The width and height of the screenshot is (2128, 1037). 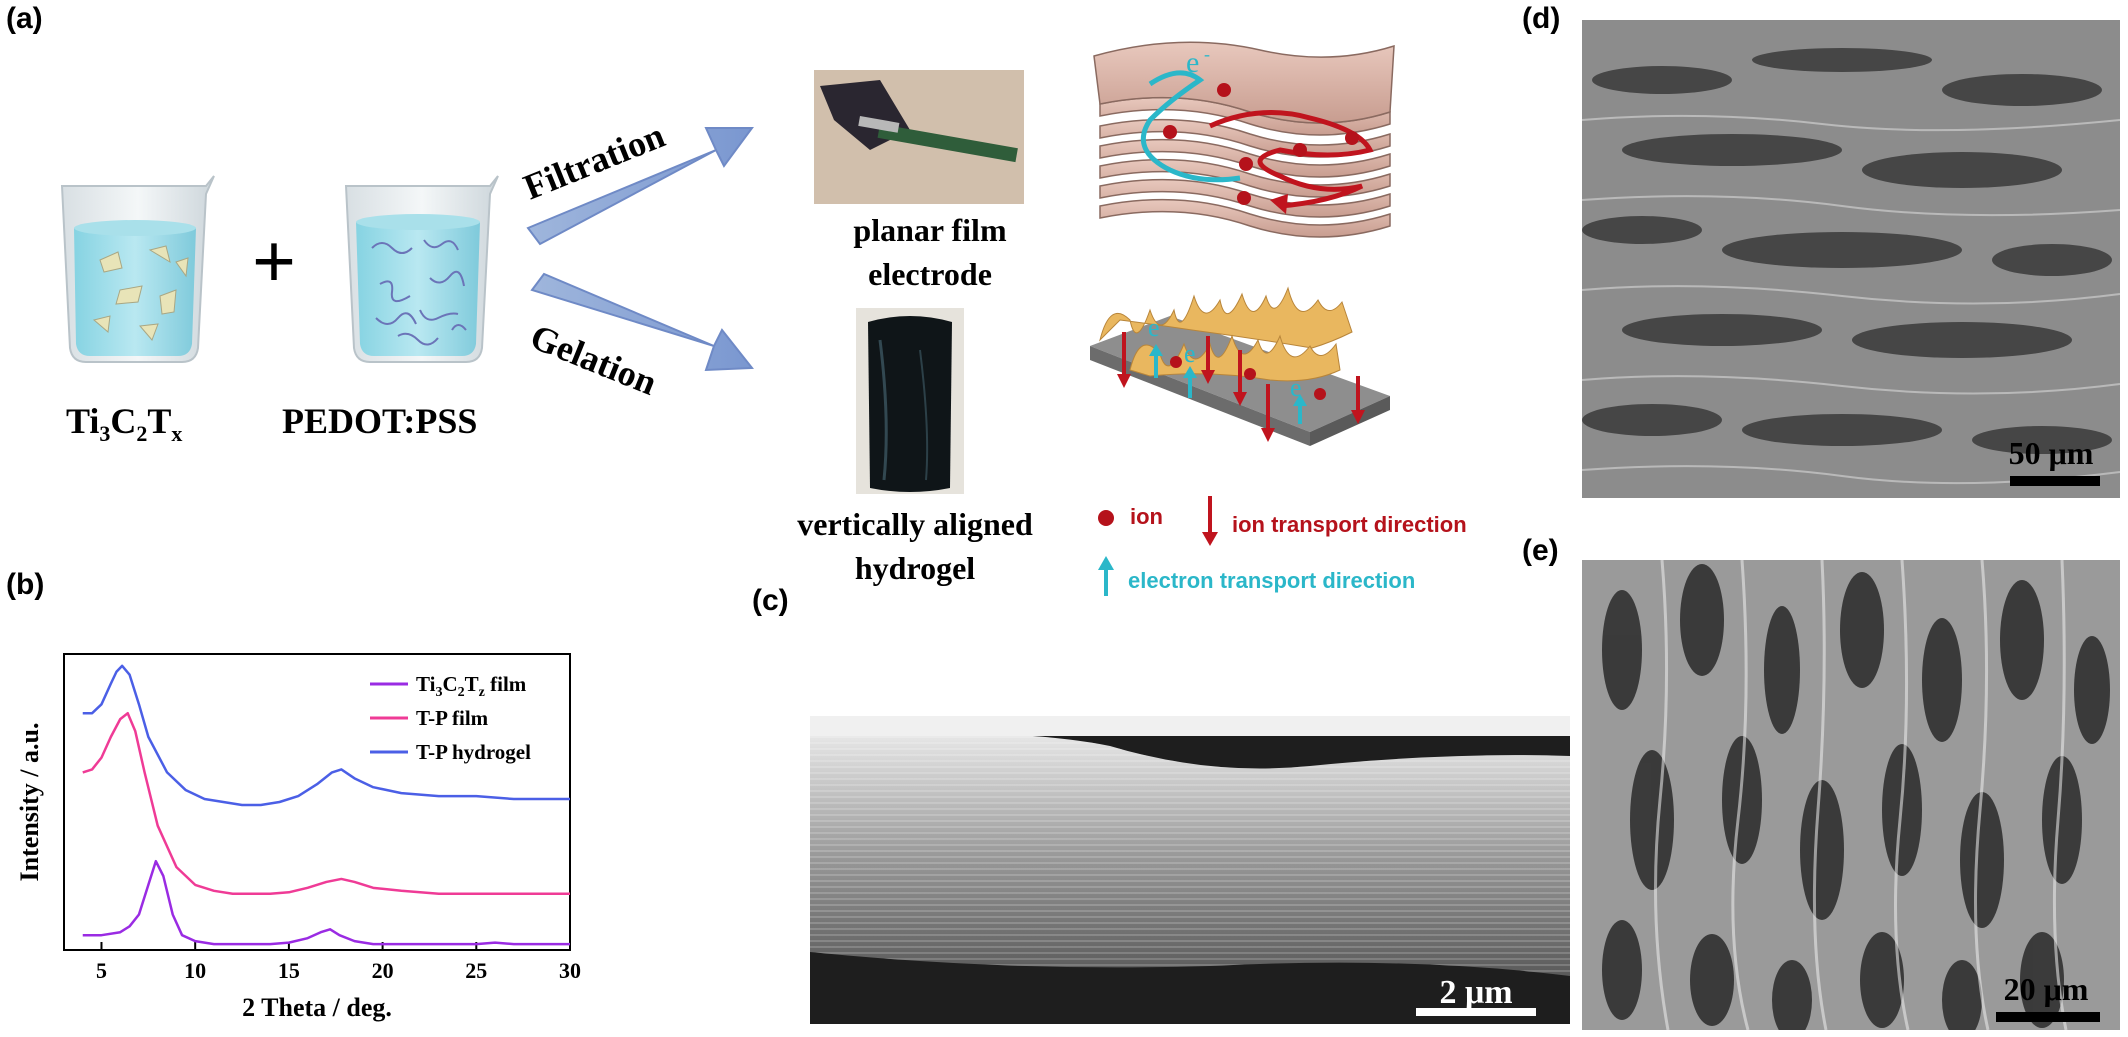 What do you see at coordinates (289, 970) in the screenshot?
I see `x-tick-label-2: 15` at bounding box center [289, 970].